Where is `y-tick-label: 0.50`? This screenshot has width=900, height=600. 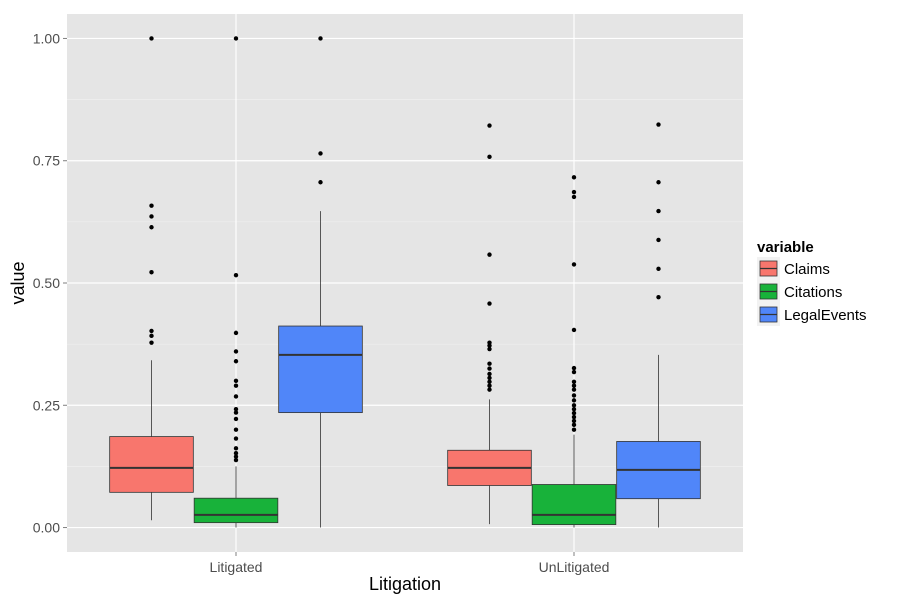 y-tick-label: 0.50 is located at coordinates (46, 283).